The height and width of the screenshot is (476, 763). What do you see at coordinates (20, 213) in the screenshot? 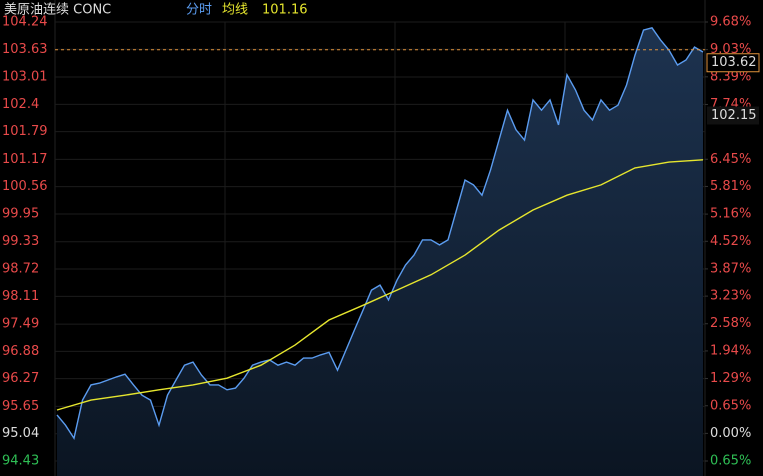
I see `y-tick-label: 99.95` at bounding box center [20, 213].